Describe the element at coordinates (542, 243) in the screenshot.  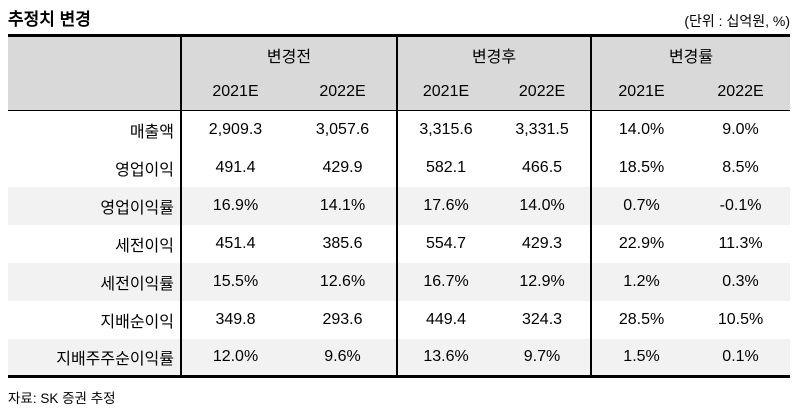
I see `cell: 429.3` at that location.